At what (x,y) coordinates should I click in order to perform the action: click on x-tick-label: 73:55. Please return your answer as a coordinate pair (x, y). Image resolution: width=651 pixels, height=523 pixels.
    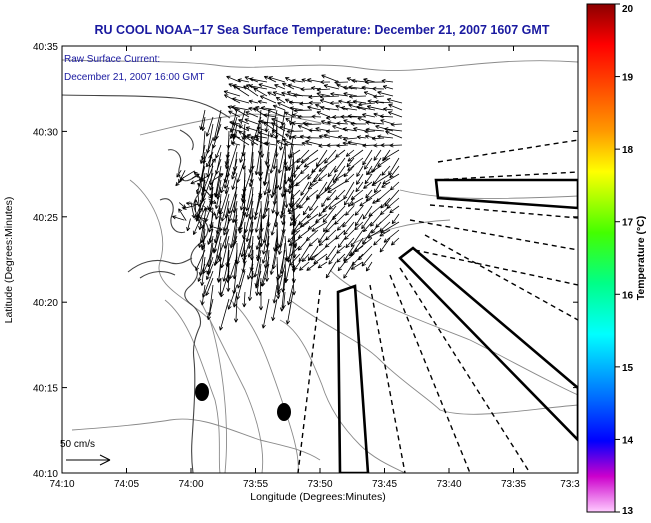
    Looking at the image, I should click on (255, 484).